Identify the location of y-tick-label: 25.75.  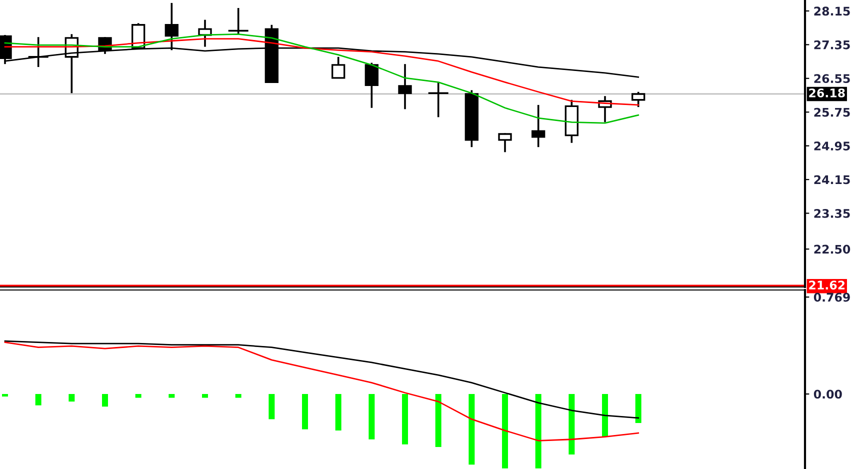
(832, 112).